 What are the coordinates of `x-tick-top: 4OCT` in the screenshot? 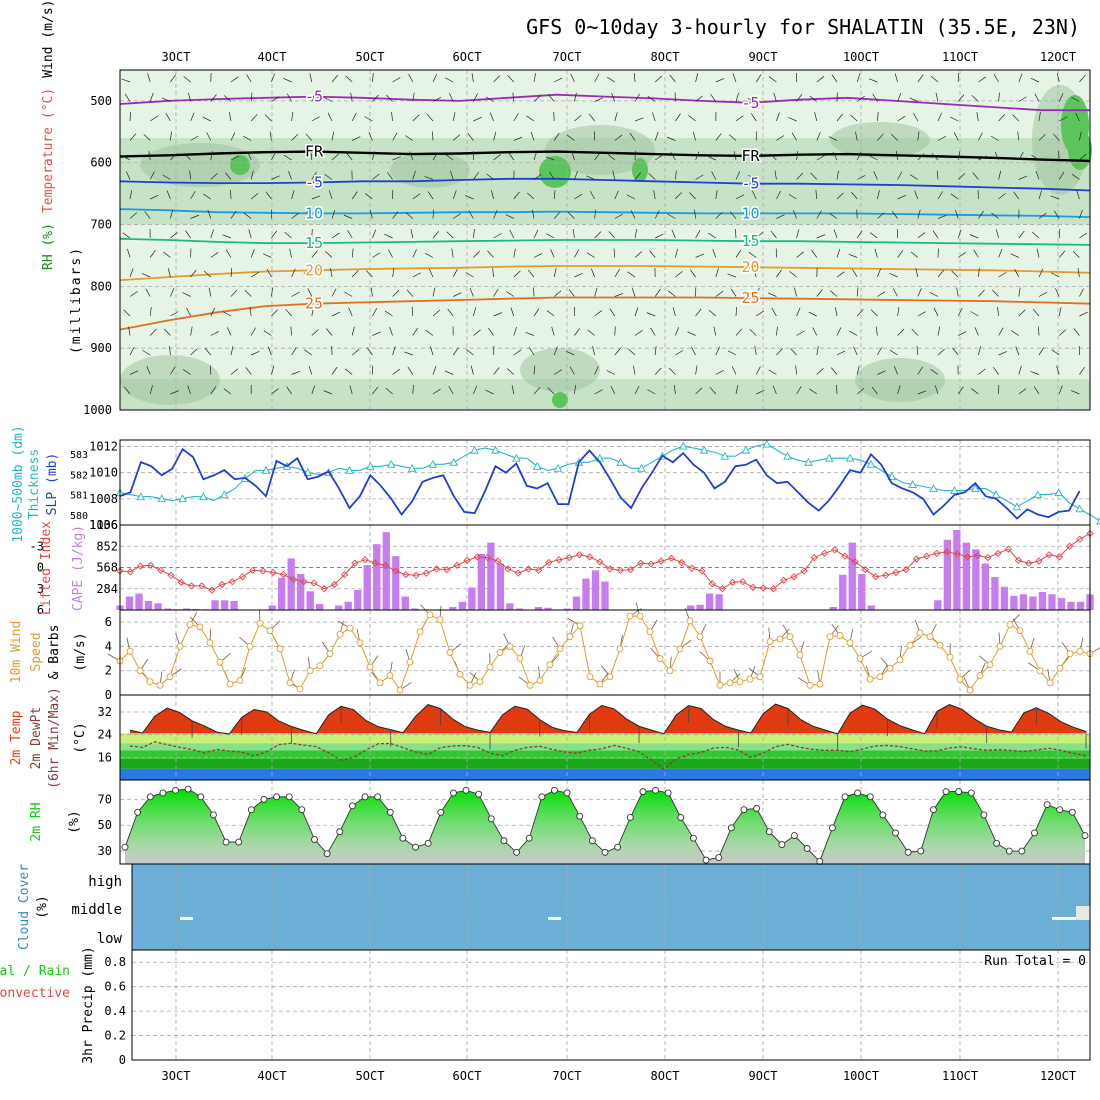 It's located at (272, 57).